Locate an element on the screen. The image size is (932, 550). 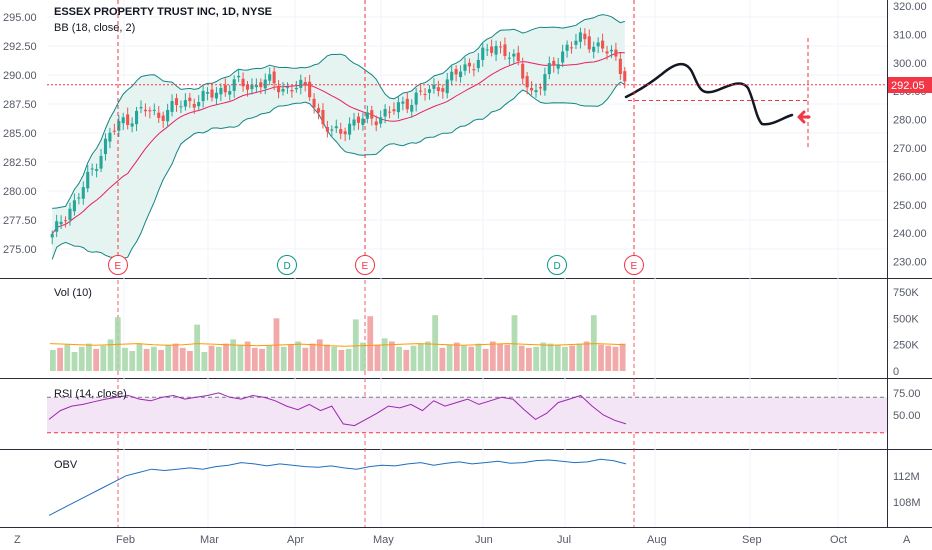
y-right-tick-label: 250.00 is located at coordinates (910, 206).